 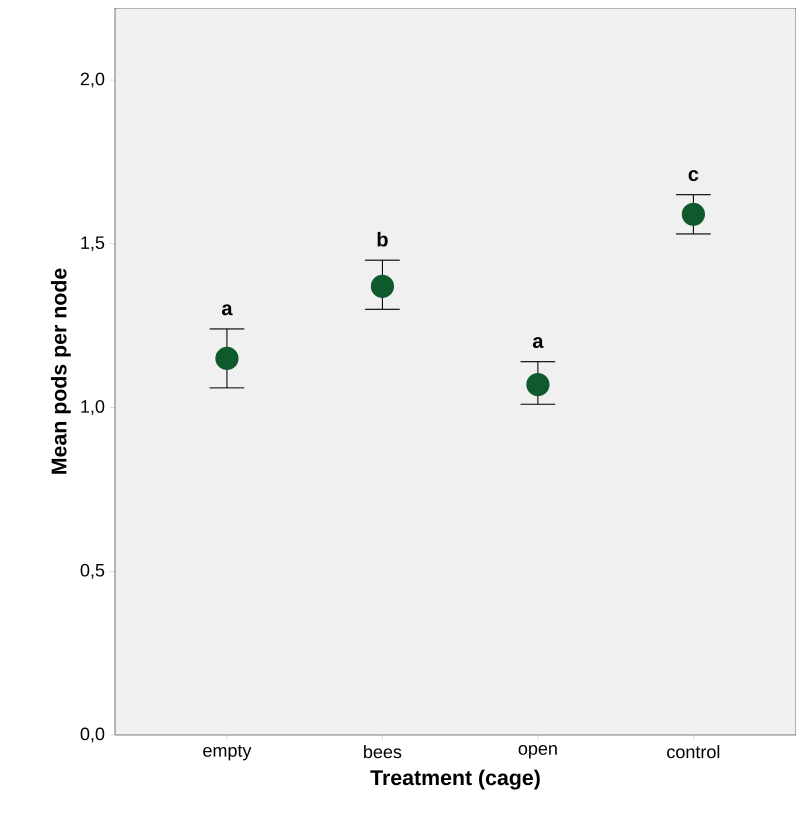 What do you see at coordinates (693, 176) in the screenshot?
I see `annotation: c` at bounding box center [693, 176].